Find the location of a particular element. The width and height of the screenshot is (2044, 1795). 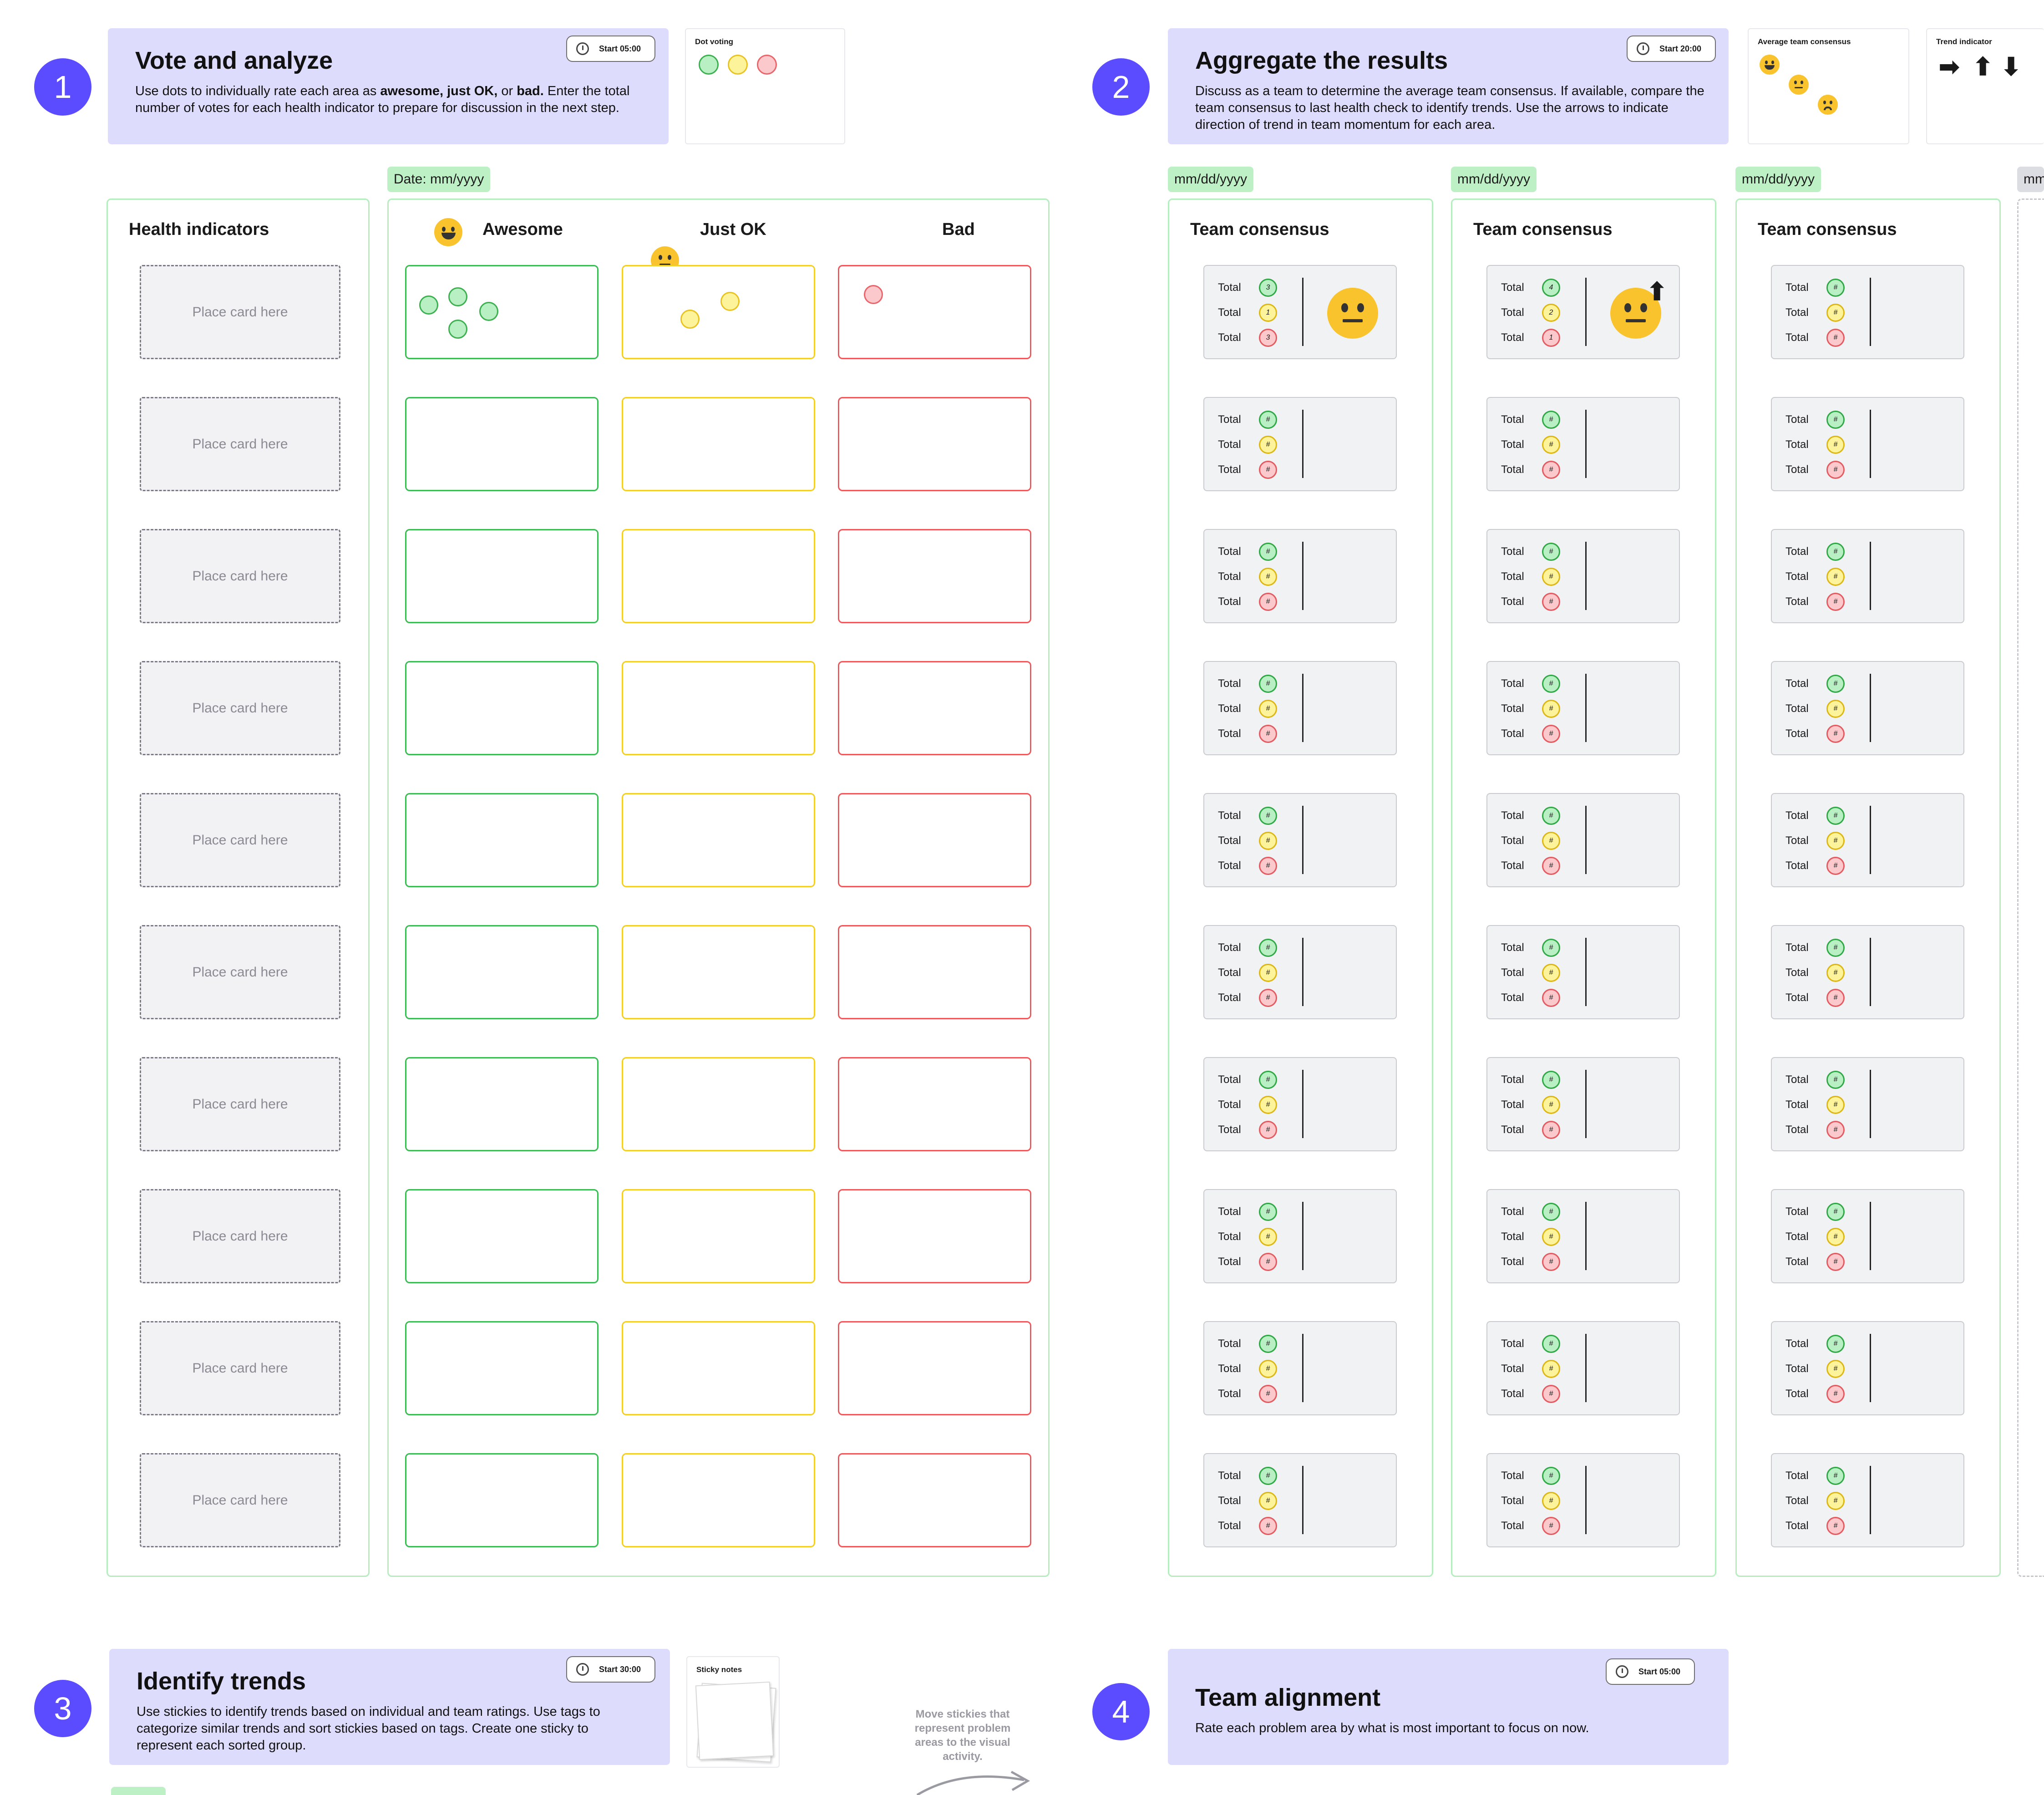

arrow-down-icon: ⬇ is located at coordinates (2012, 67).